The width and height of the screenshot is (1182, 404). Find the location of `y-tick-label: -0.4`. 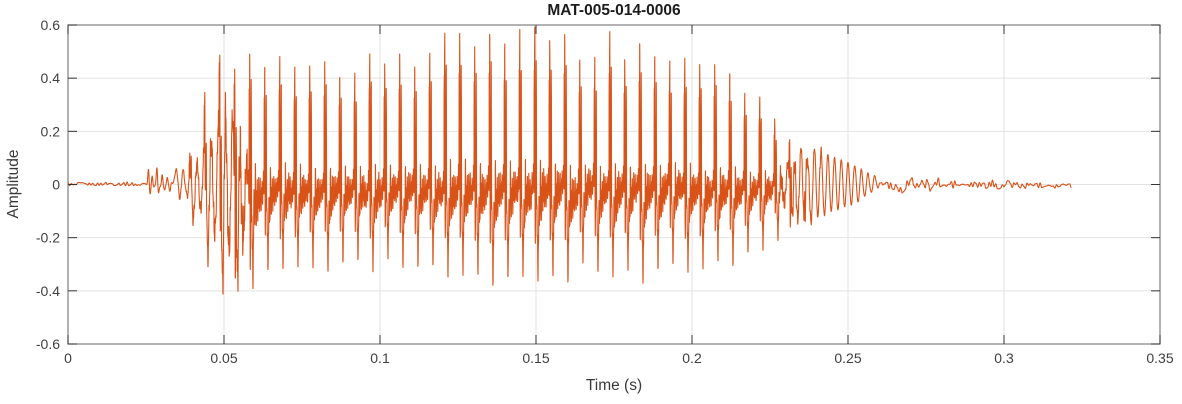

y-tick-label: -0.4 is located at coordinates (48, 291).